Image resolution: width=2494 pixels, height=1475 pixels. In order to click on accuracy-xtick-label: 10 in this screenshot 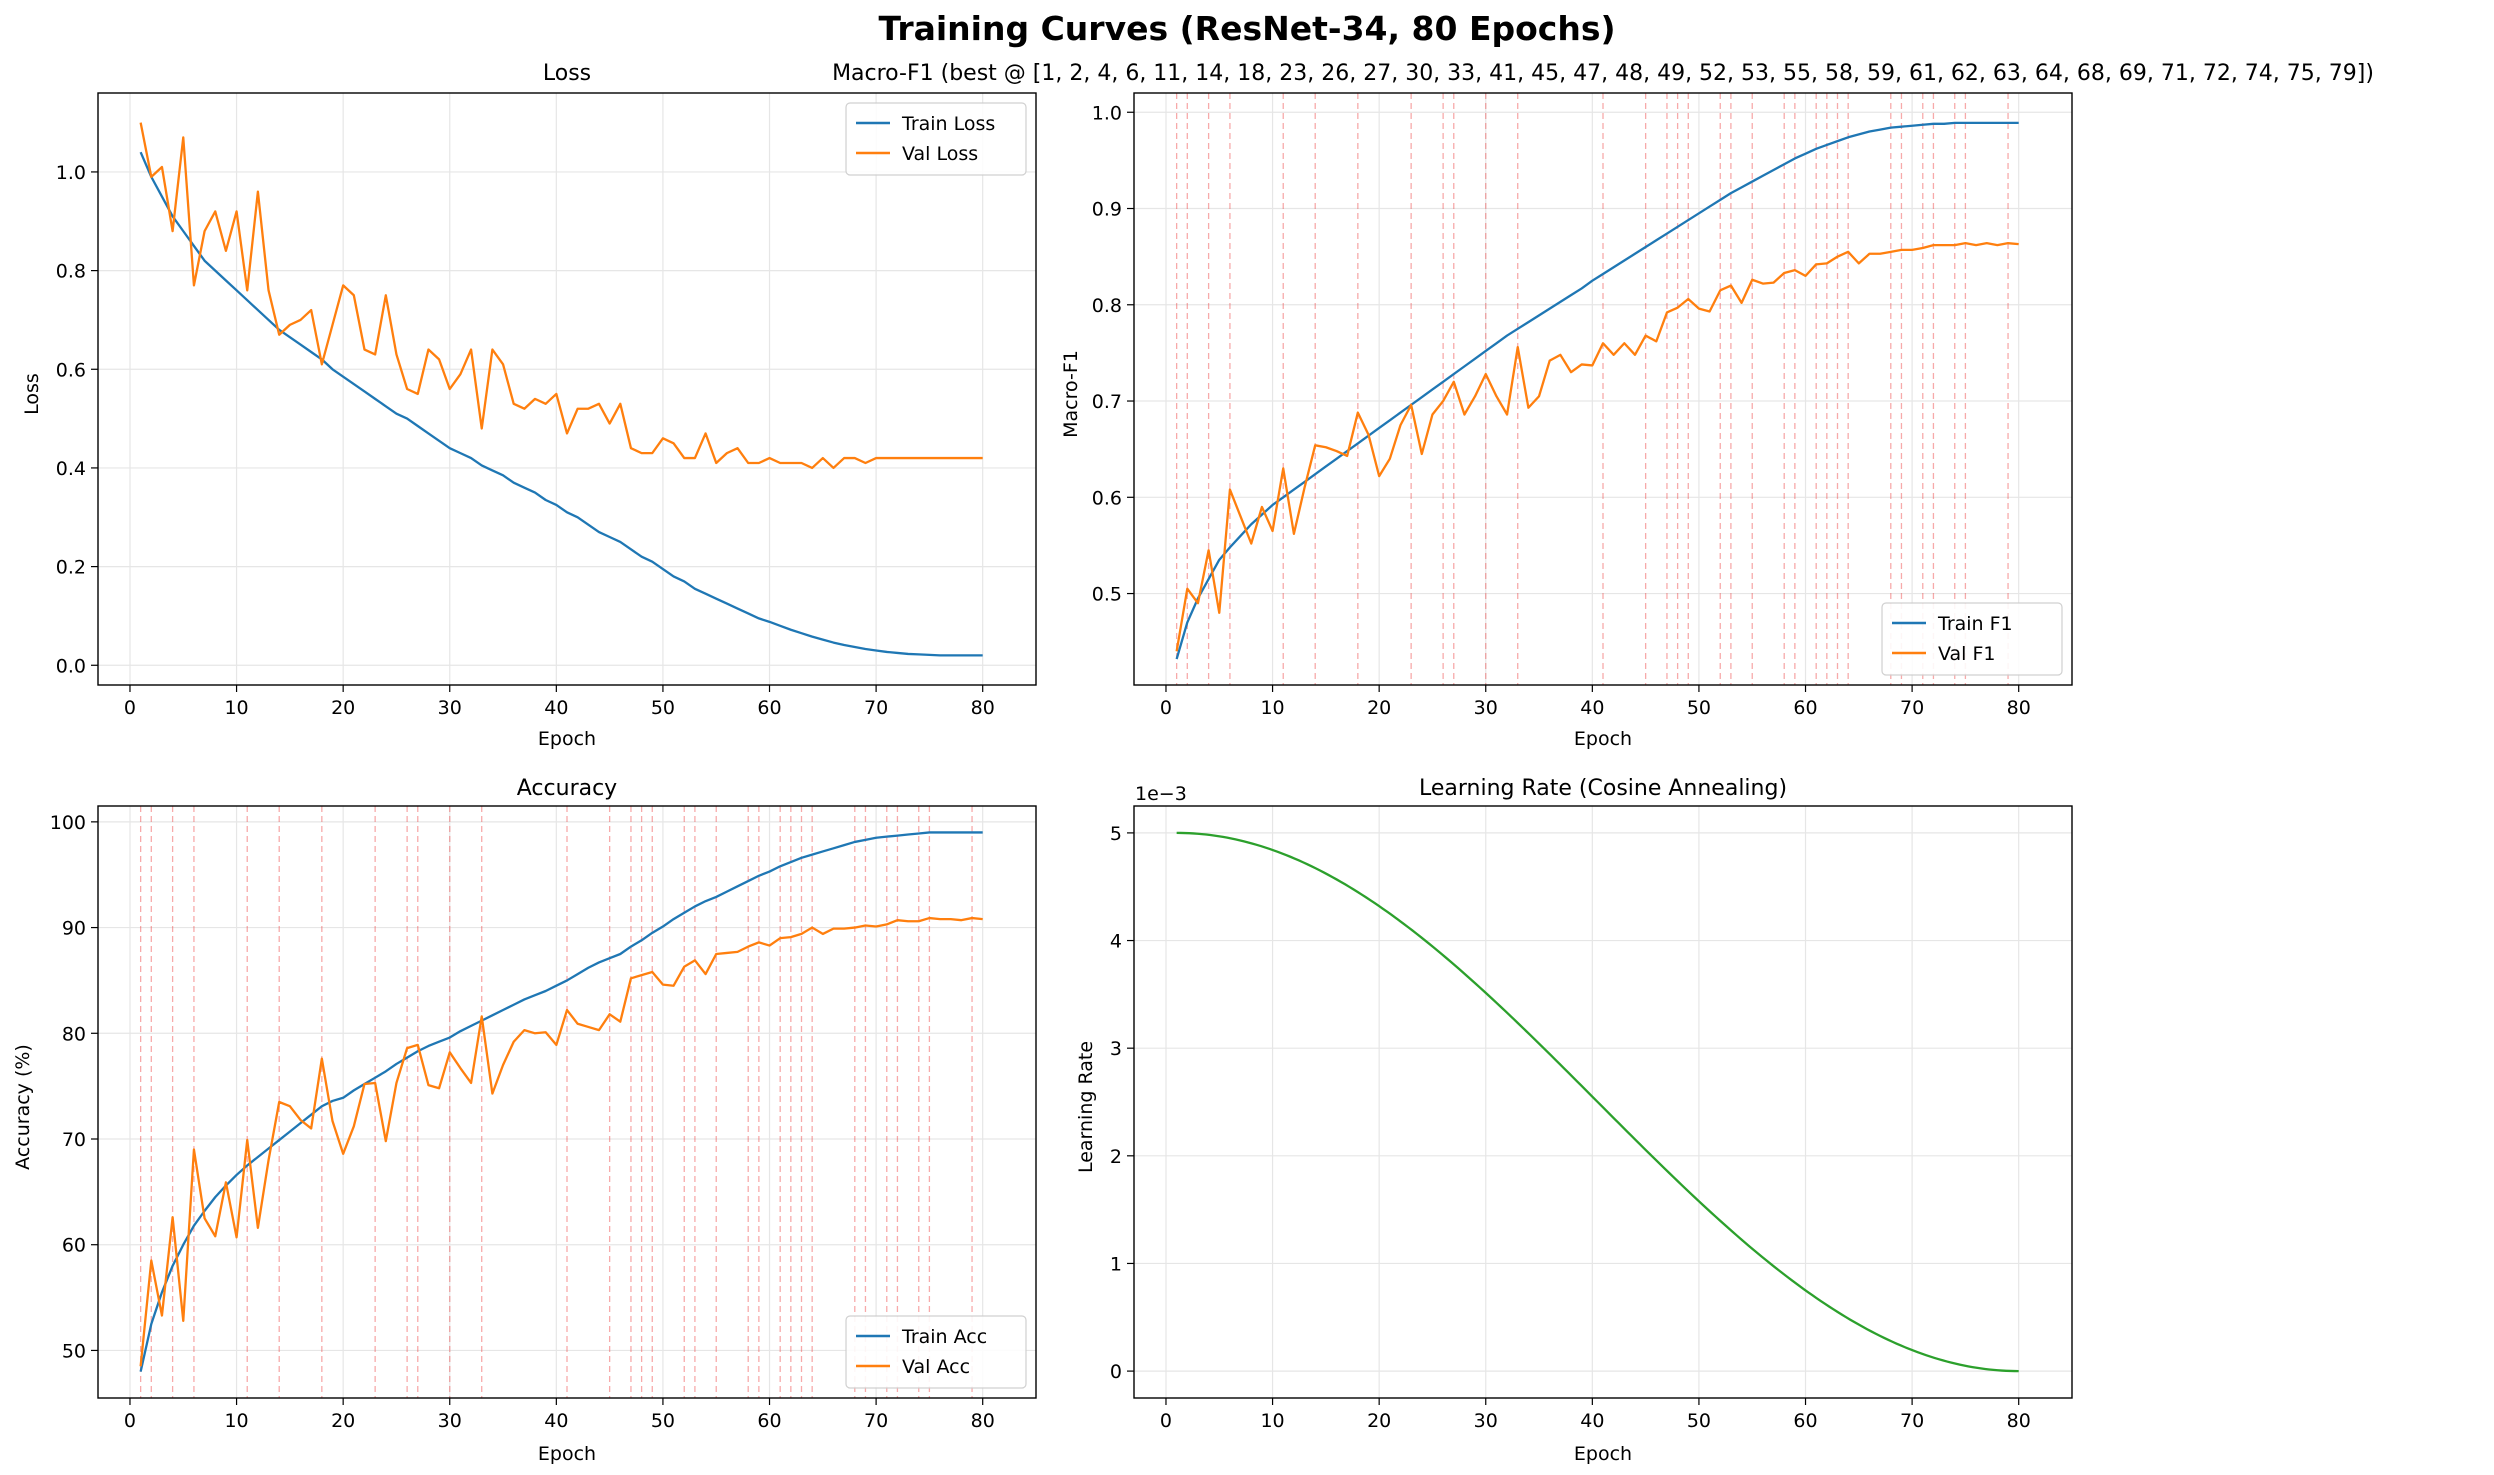, I will do `click(236, 1421)`.